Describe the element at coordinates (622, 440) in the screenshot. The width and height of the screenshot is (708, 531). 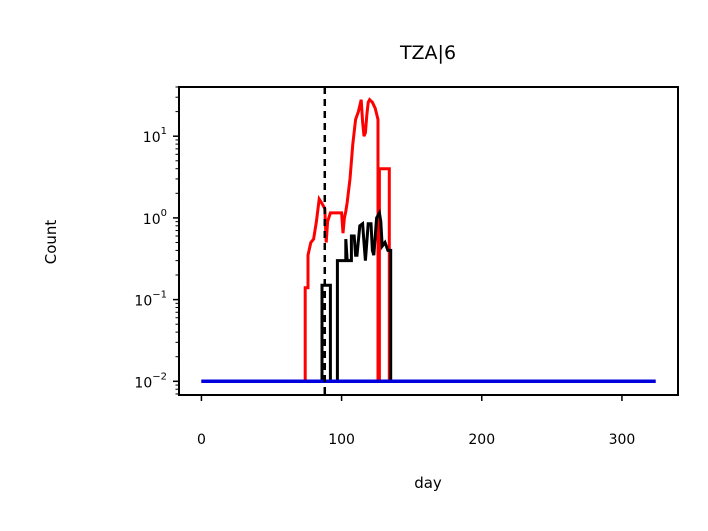
I see `x-tick-label: 300` at that location.